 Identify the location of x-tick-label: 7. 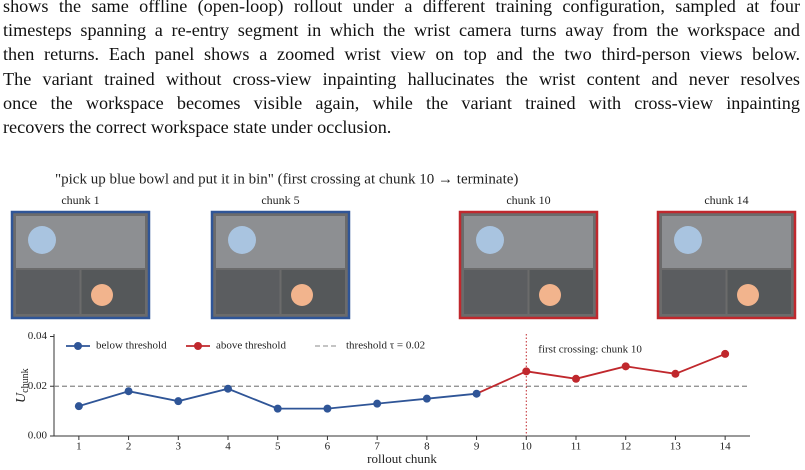
(377, 447).